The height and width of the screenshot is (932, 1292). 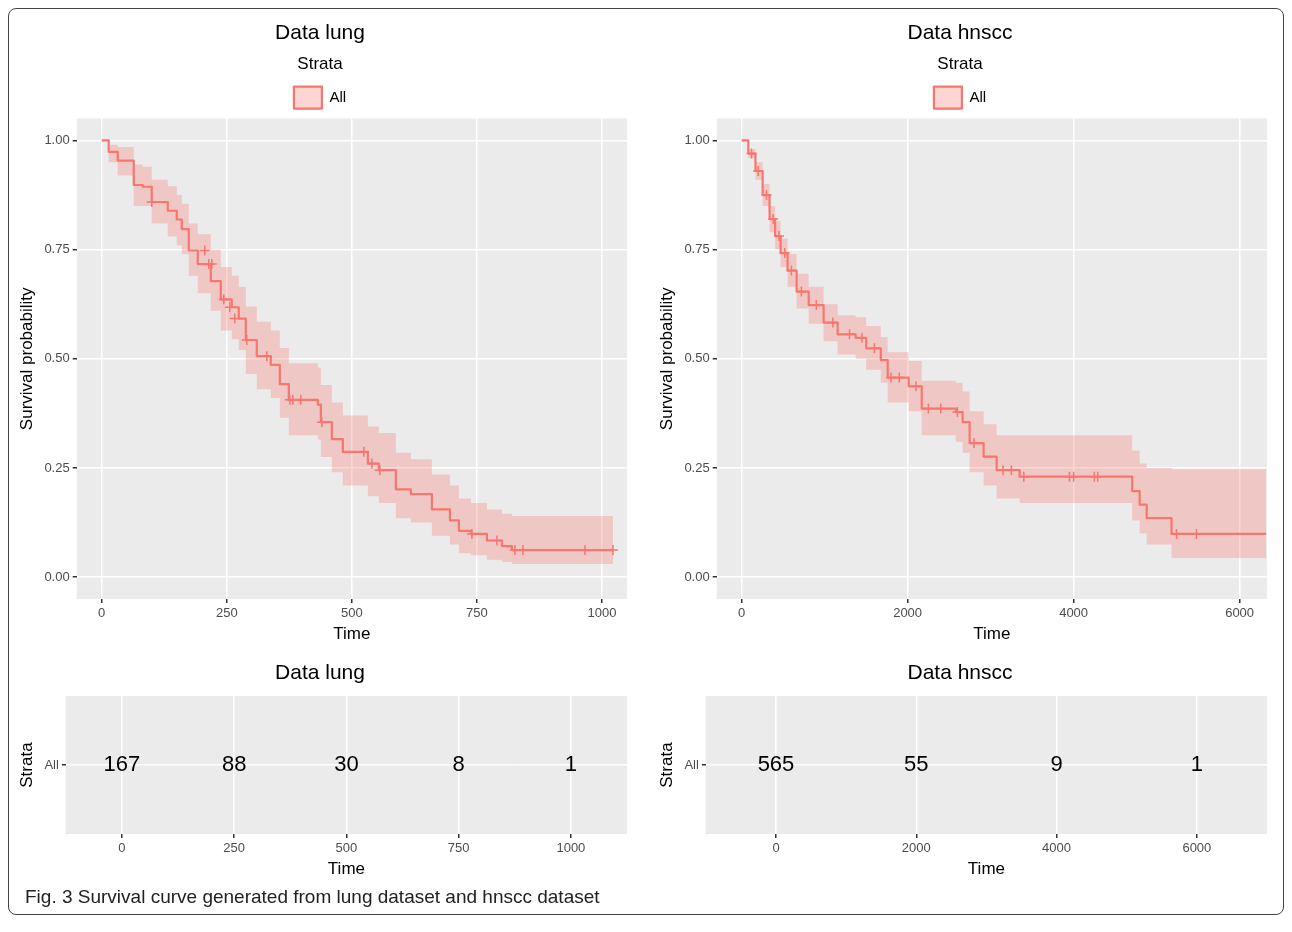 I want to click on data-label: 9, so click(x=1056, y=764).